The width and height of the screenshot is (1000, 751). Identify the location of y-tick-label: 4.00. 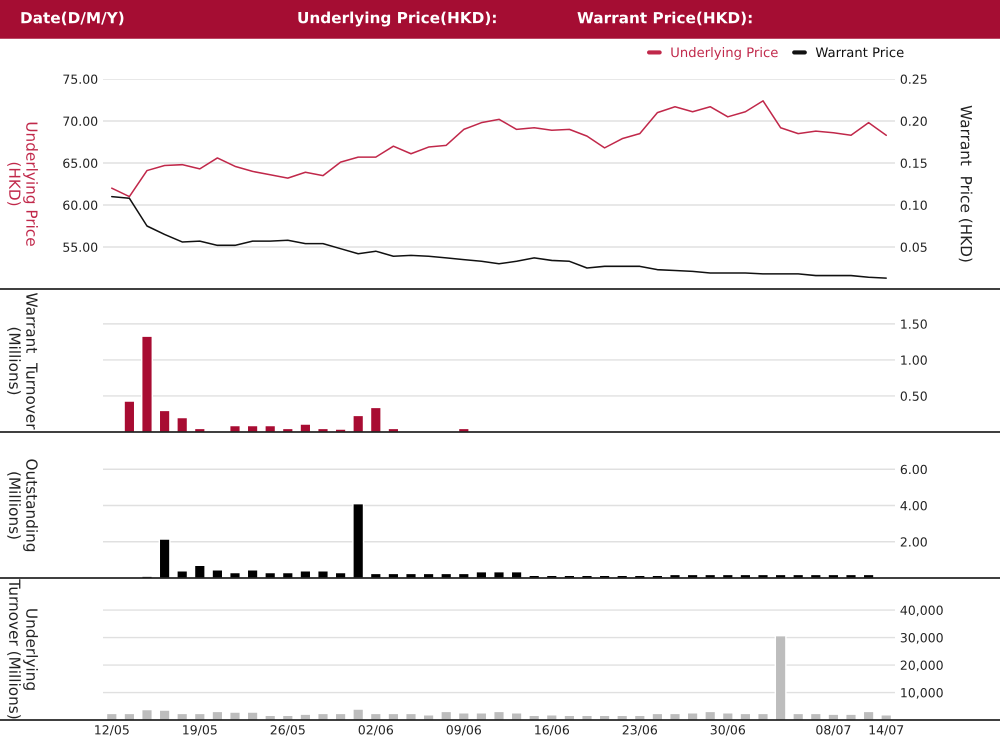
(913, 505).